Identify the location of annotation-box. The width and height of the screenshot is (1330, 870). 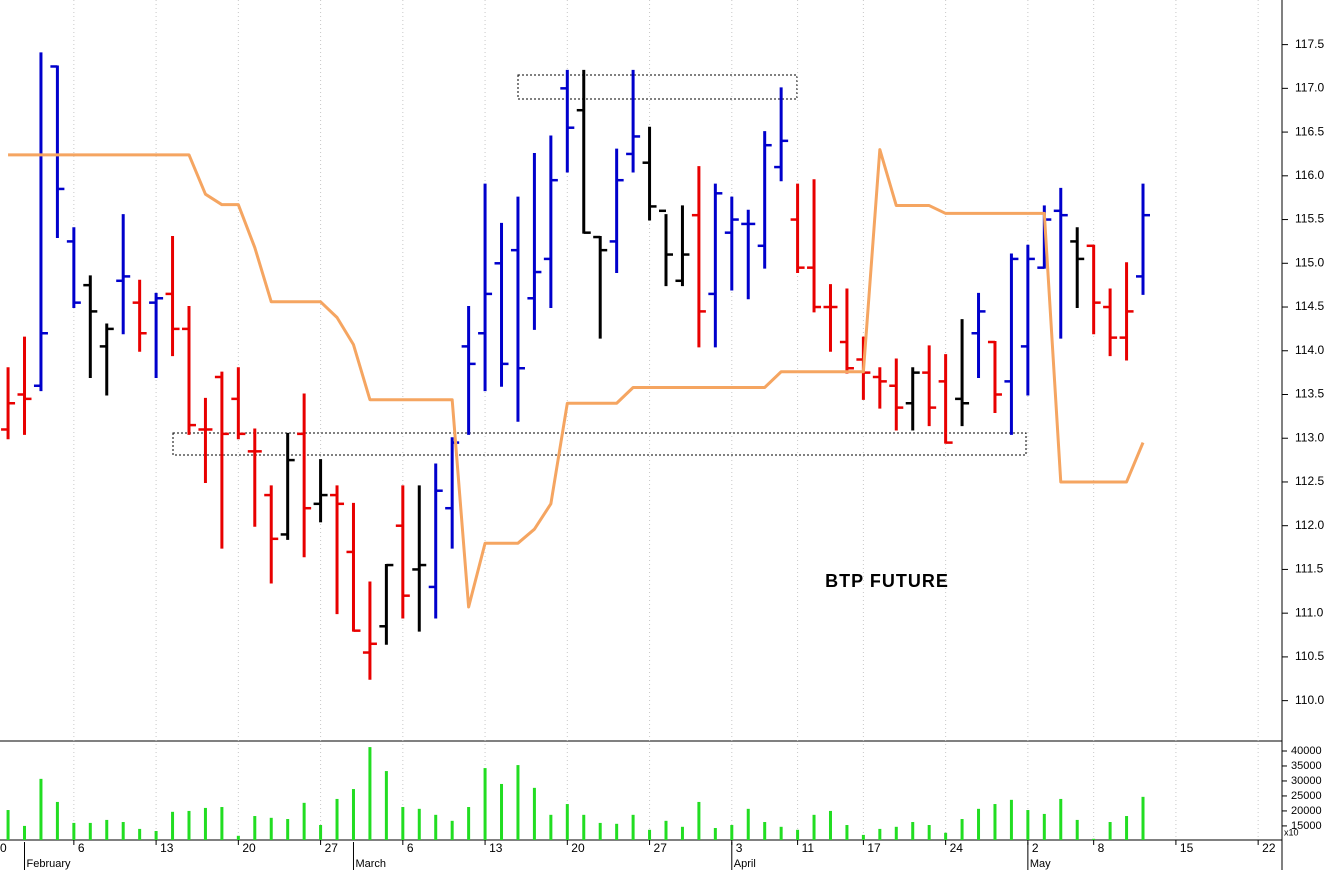
(599, 444).